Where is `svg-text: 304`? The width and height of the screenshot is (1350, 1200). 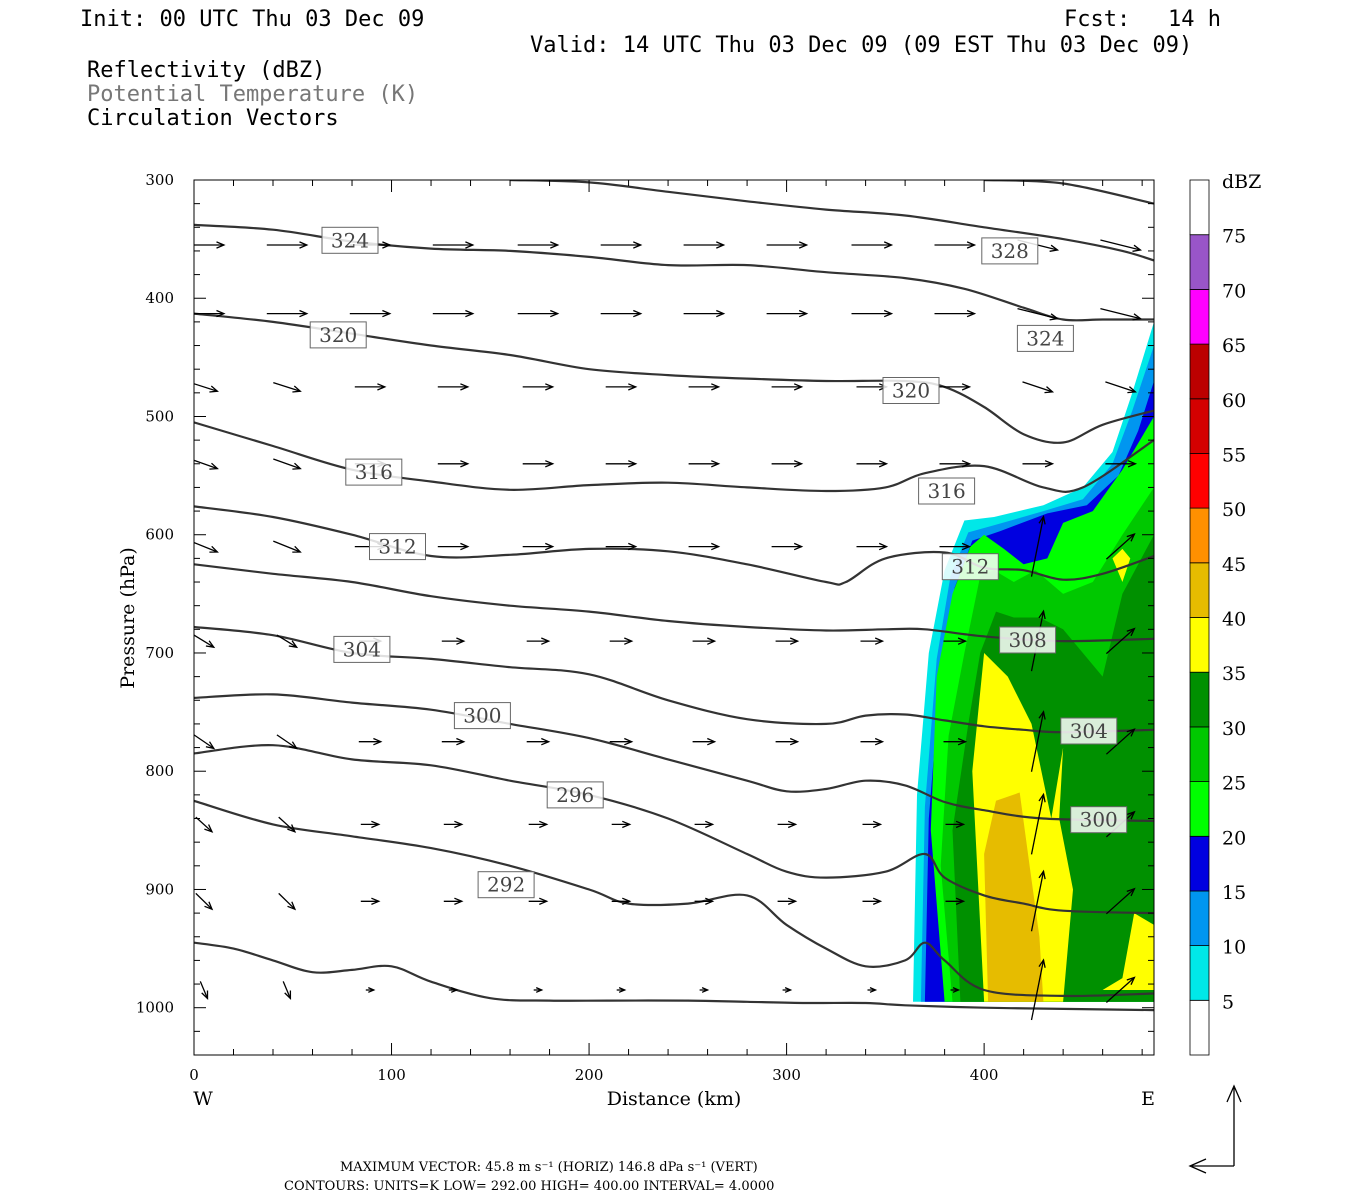
svg-text: 304 is located at coordinates (362, 649).